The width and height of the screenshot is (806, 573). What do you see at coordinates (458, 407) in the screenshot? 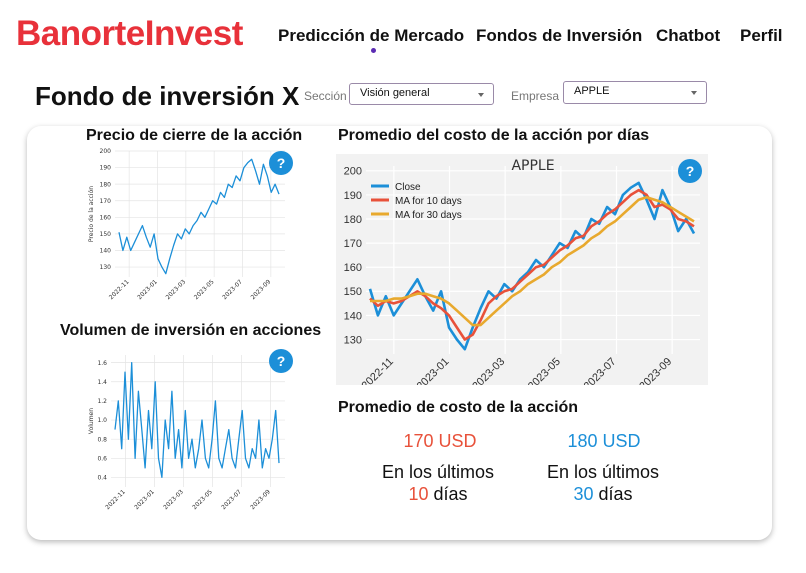
I see `avg-title: Promedio de costo de la acción` at bounding box center [458, 407].